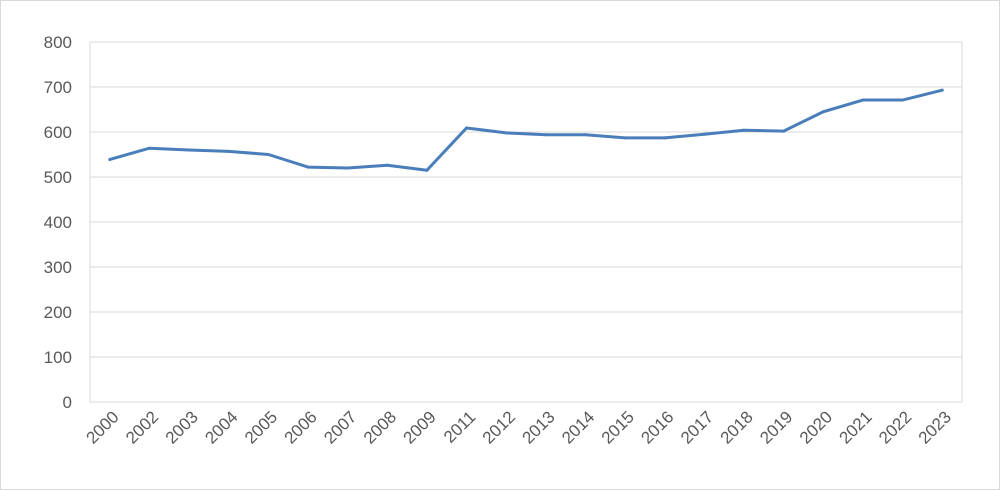 The width and height of the screenshot is (1000, 490). What do you see at coordinates (58, 177) in the screenshot?
I see `y-tick-label: 500` at bounding box center [58, 177].